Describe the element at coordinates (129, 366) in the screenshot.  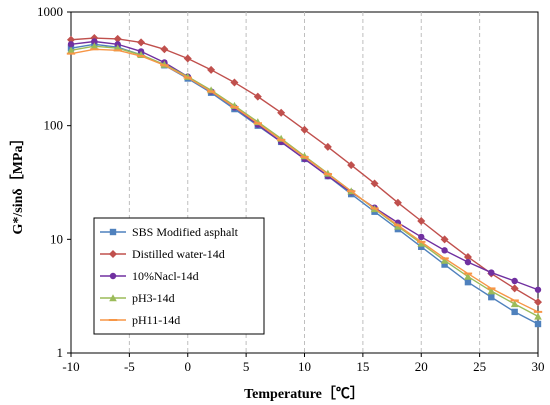
I see `x-tick-label: -5` at that location.